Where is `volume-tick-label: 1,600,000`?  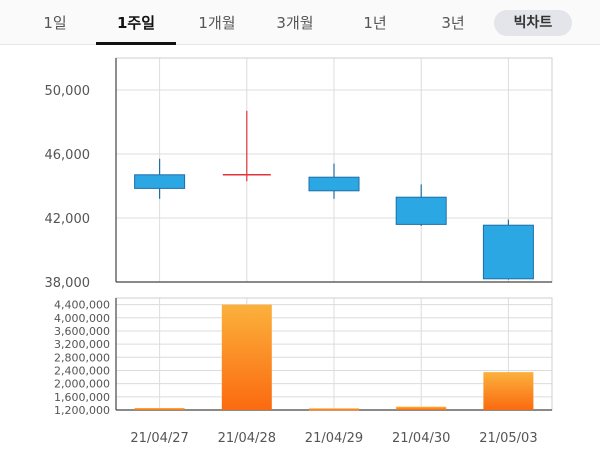
volume-tick-label: 1,600,000 is located at coordinates (82, 397).